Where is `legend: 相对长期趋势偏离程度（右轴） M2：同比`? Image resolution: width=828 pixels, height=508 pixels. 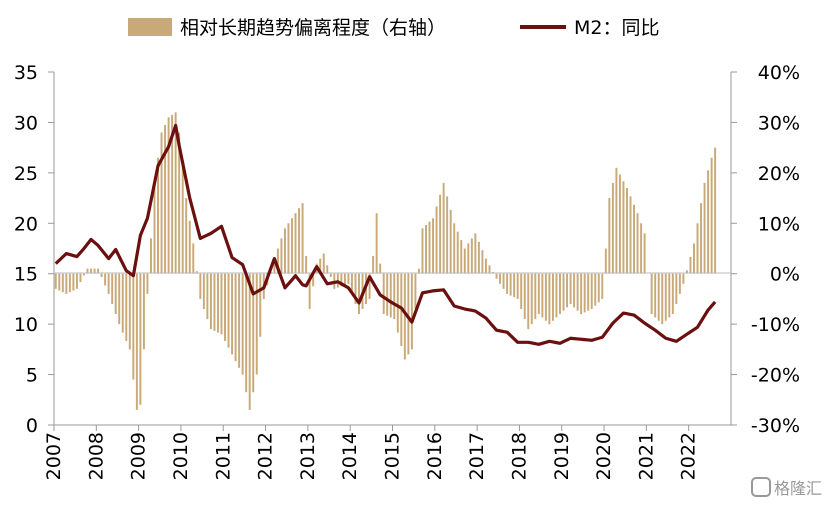
legend: 相对长期趋势偏离程度（右轴） M2：同比 is located at coordinates (393, 28).